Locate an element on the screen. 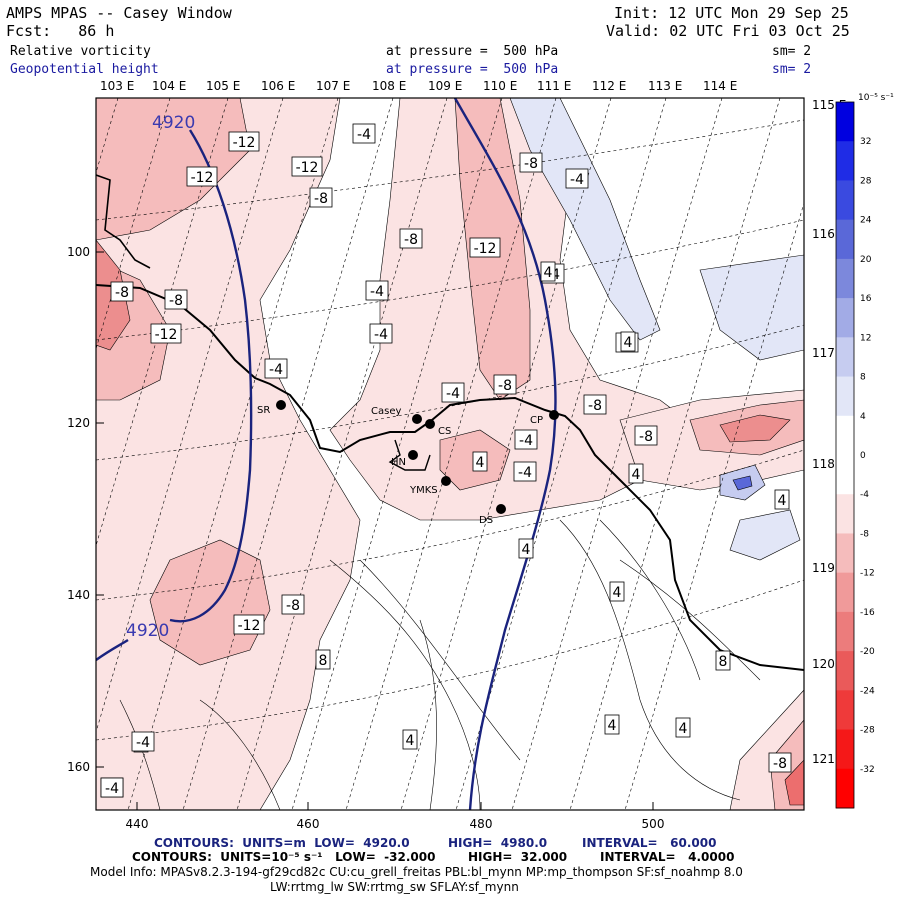 The image size is (900, 904). station-ds: DS is located at coordinates (492, 515).